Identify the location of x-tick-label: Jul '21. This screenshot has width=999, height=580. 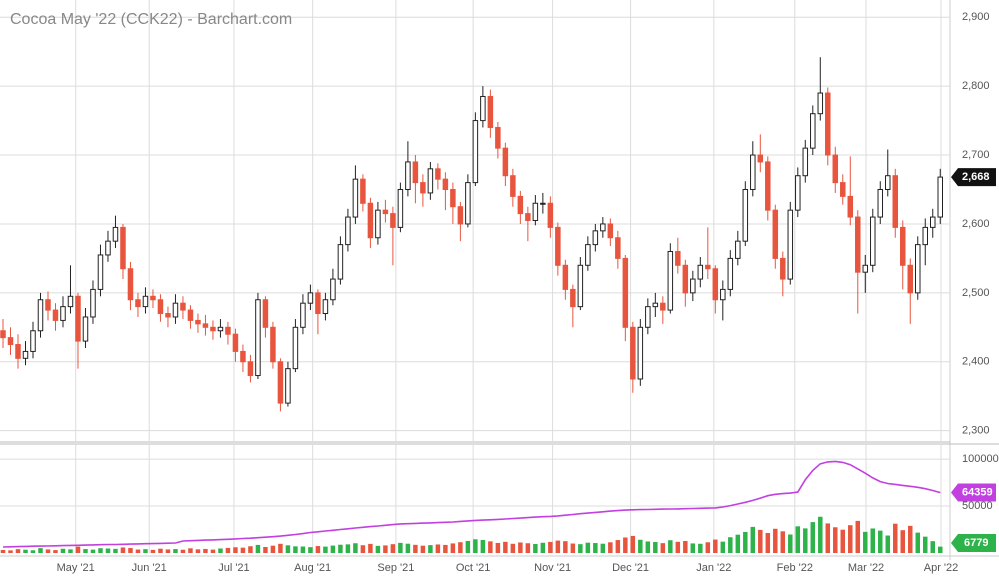
(233, 568).